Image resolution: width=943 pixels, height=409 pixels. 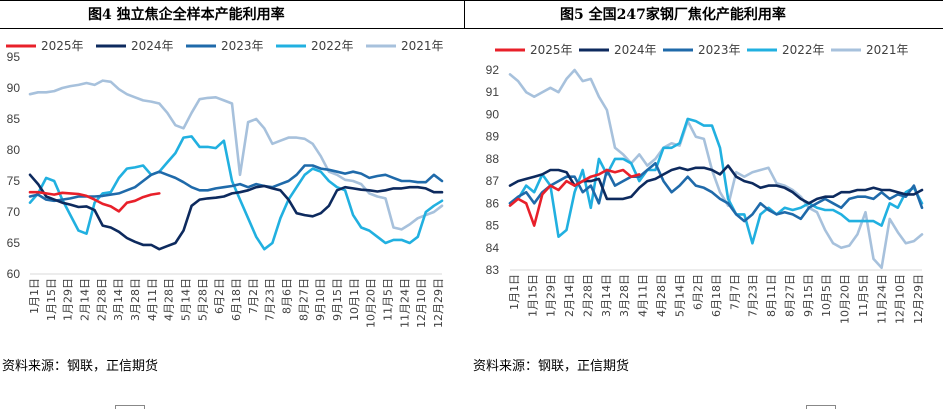 I want to click on series-line-2024年, so click(x=236, y=212).